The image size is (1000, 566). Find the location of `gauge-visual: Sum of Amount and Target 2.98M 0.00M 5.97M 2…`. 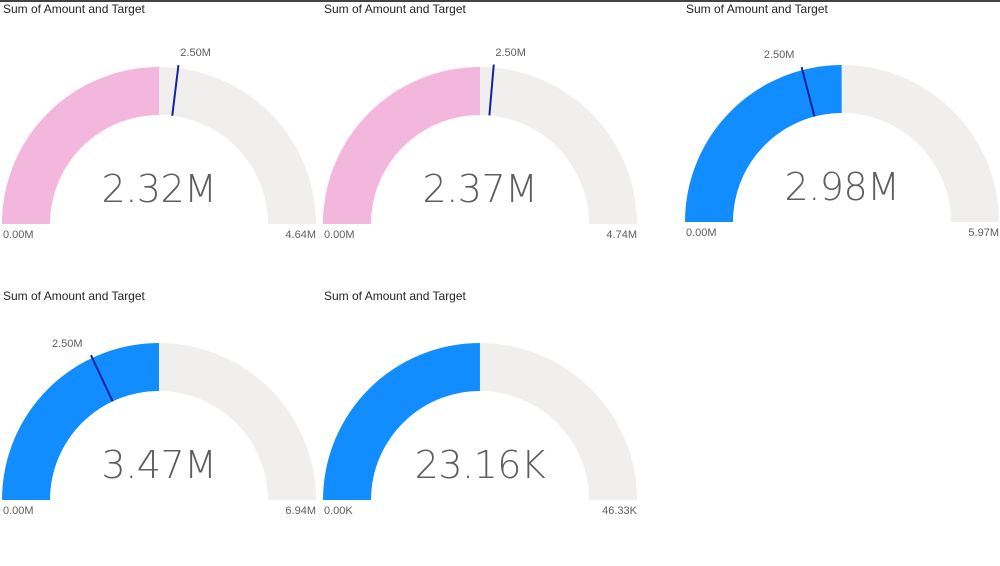

gauge-visual: Sum of Amount and Target 2.98M 0.00M 5.97M 2… is located at coordinates (841, 120).